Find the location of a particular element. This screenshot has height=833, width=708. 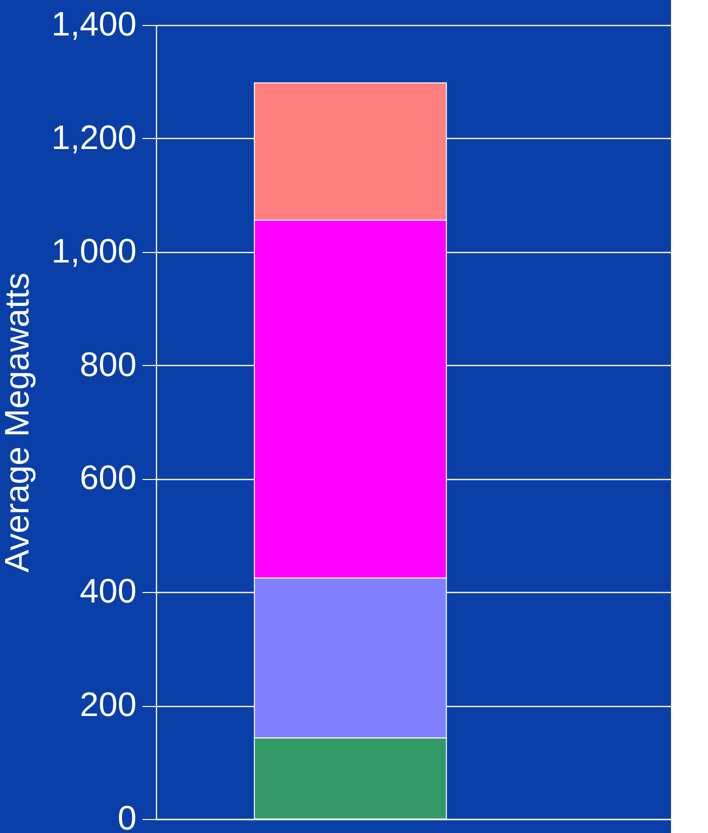

y-tick-label: 1,400 is located at coordinates (93, 25).